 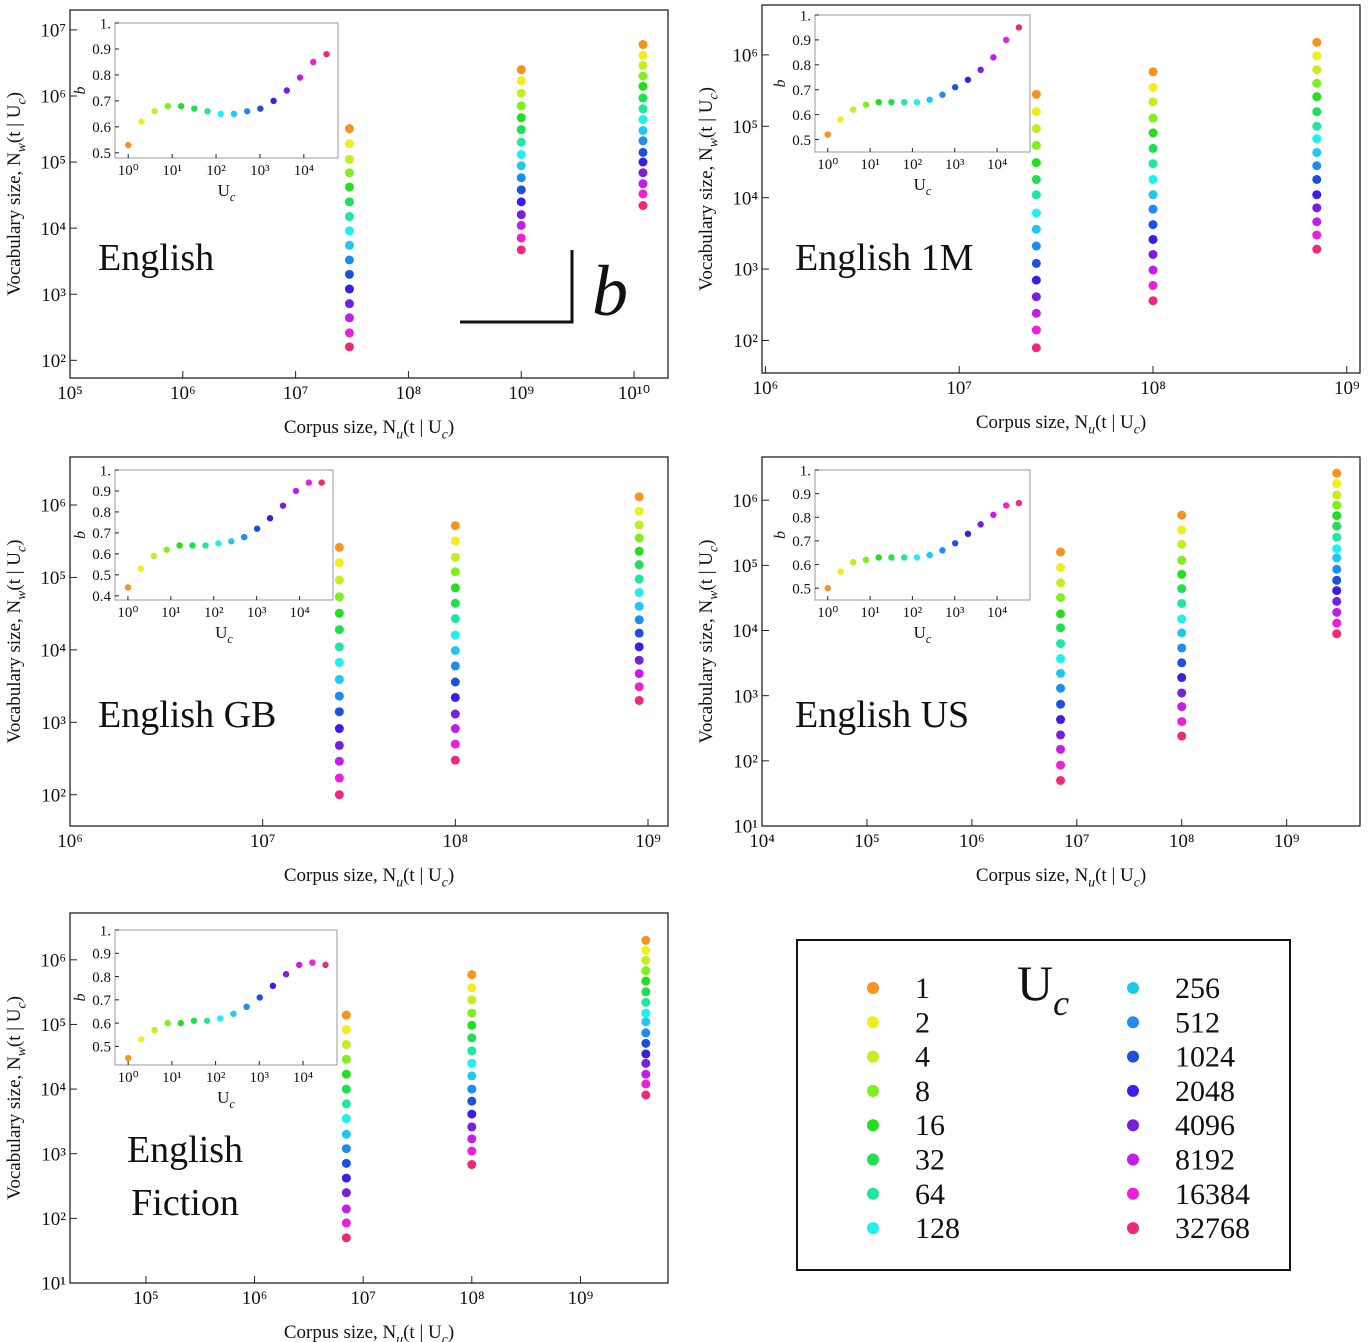 What do you see at coordinates (260, 1078) in the screenshot?
I see `x-tick-label: 10³` at bounding box center [260, 1078].